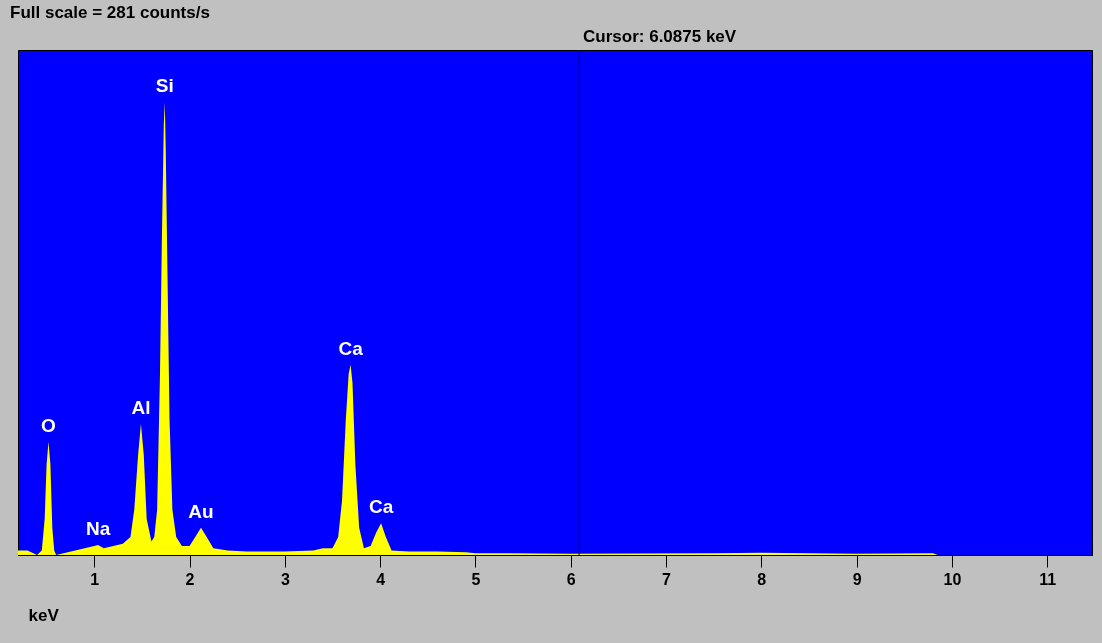  What do you see at coordinates (110, 12) in the screenshot?
I see `chart-title: Full scale = 281 counts/s` at bounding box center [110, 12].